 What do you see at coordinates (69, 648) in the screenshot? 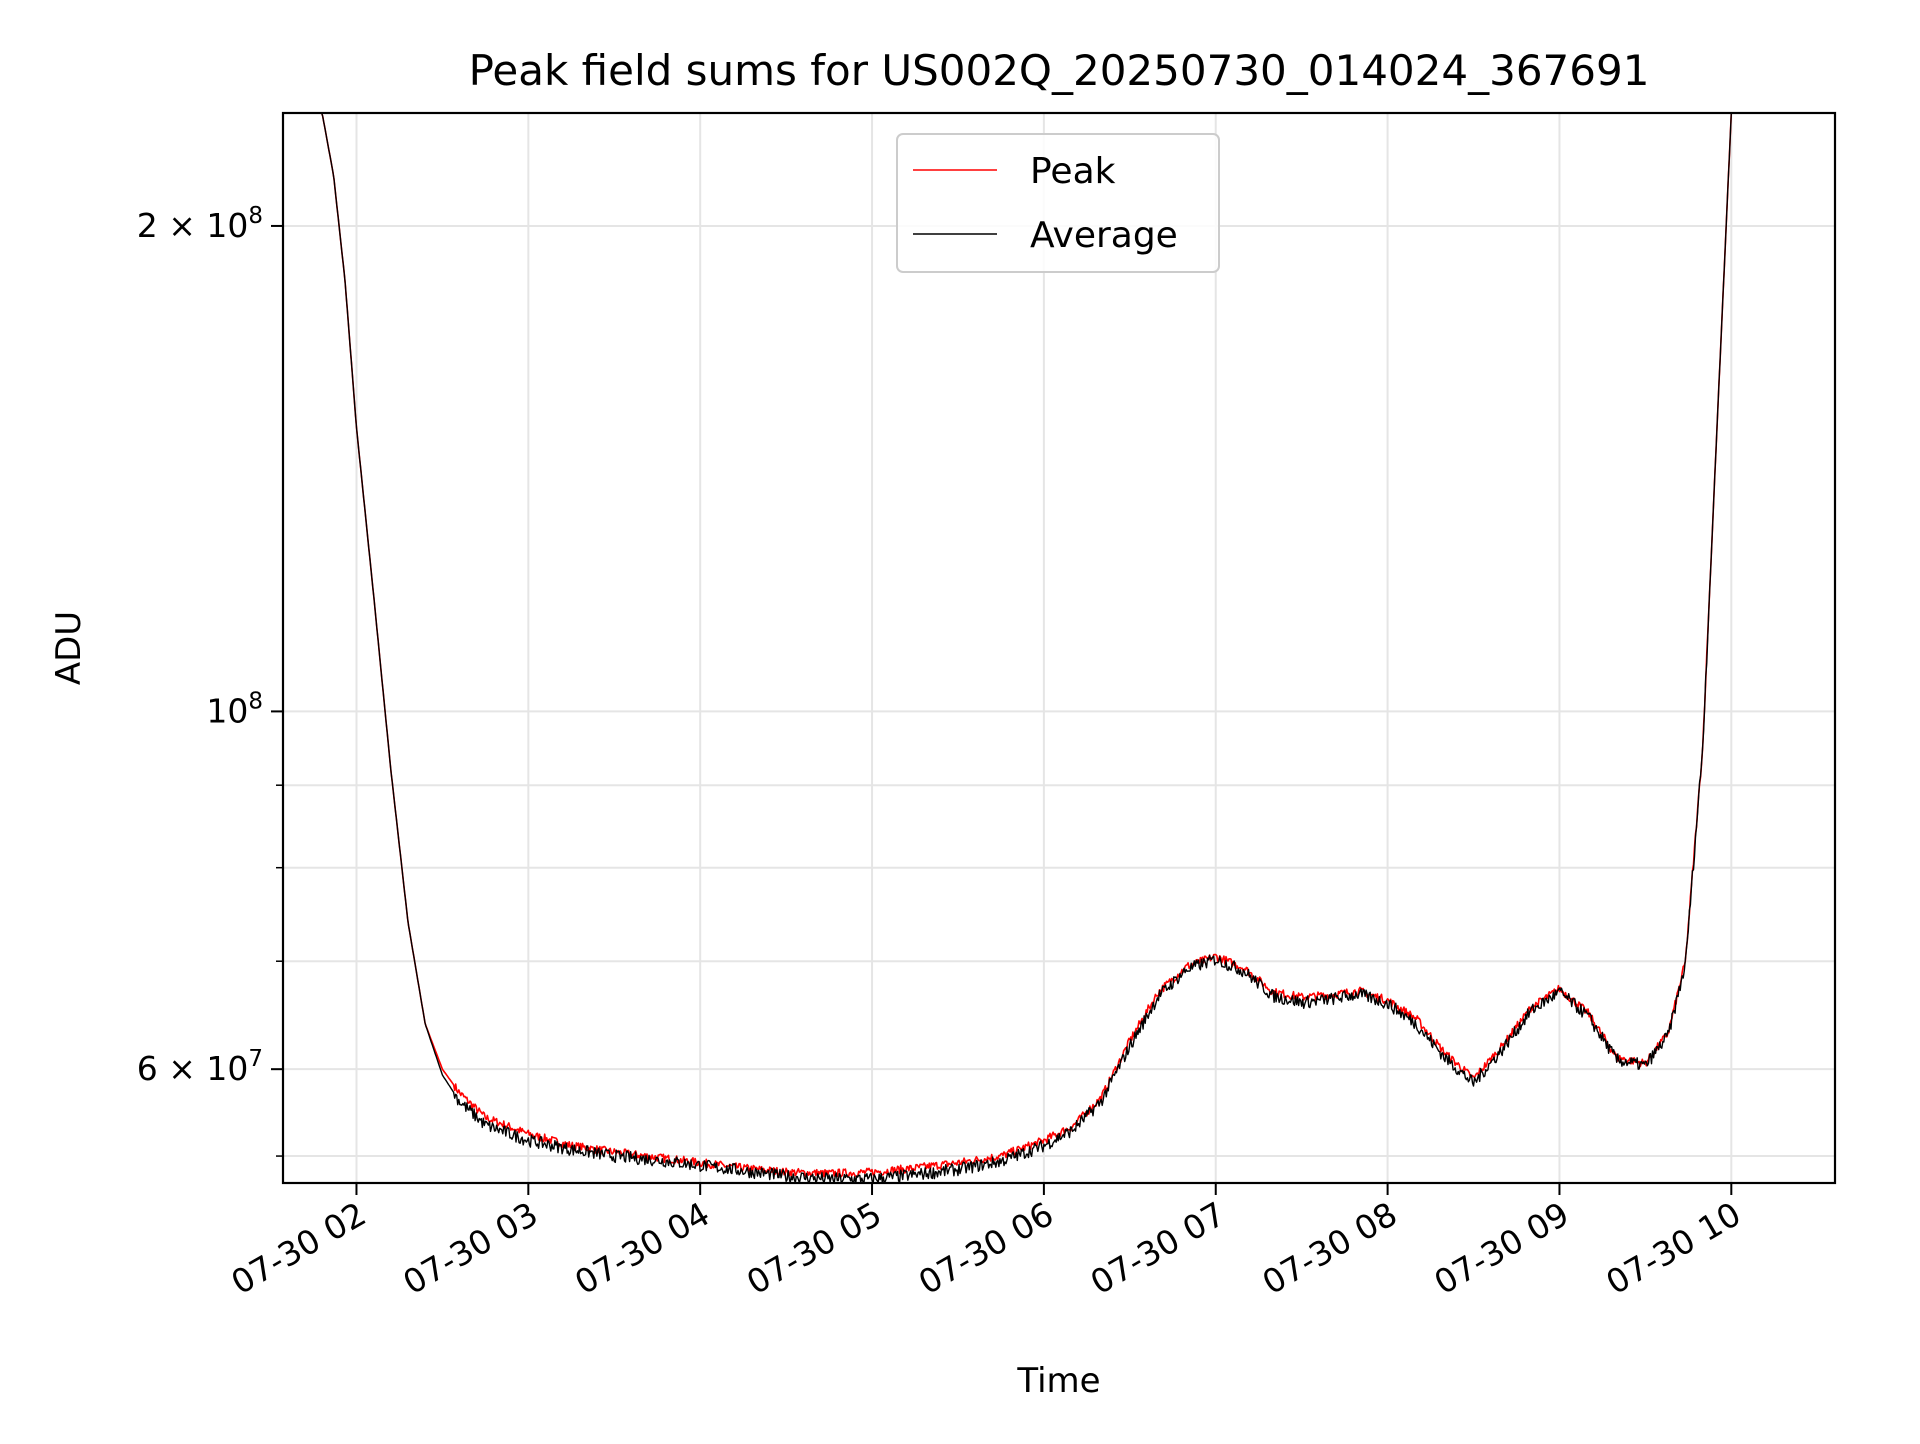
I see `y-axis-title: ADU` at bounding box center [69, 648].